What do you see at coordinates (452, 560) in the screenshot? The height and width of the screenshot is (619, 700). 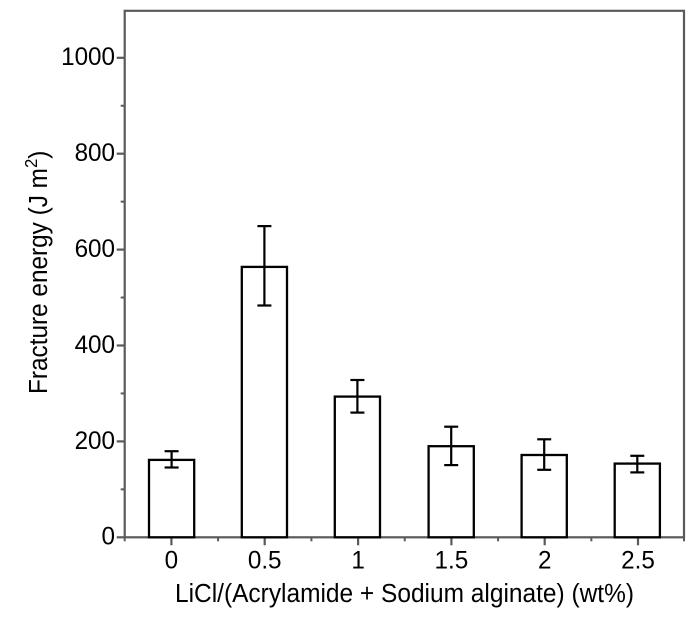 I see `svg-text: 1.5` at bounding box center [452, 560].